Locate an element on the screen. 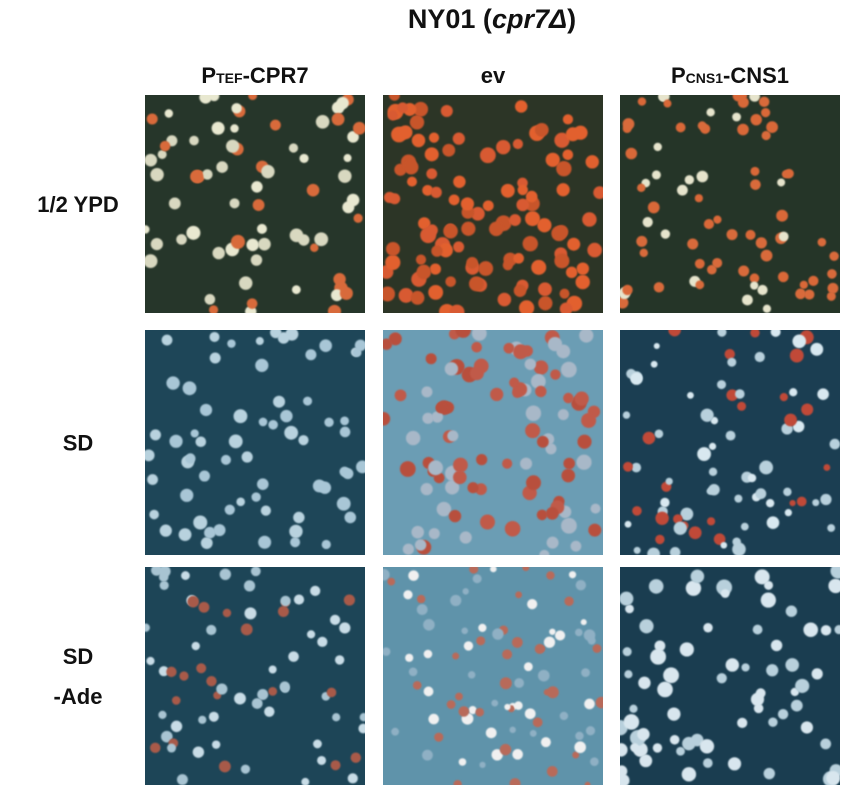 Image resolution: width=847 pixels, height=800 pixels. header-sub: TEF is located at coordinates (229, 78).